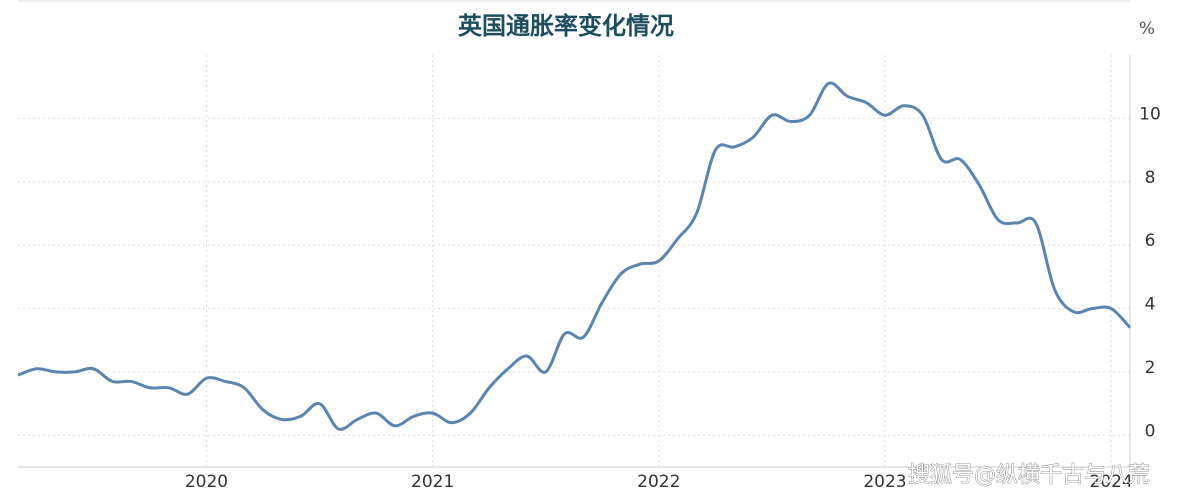 The width and height of the screenshot is (1177, 504). What do you see at coordinates (1029, 475) in the screenshot?
I see `watermark: 搜狐号@纵横千古与八荒` at bounding box center [1029, 475].